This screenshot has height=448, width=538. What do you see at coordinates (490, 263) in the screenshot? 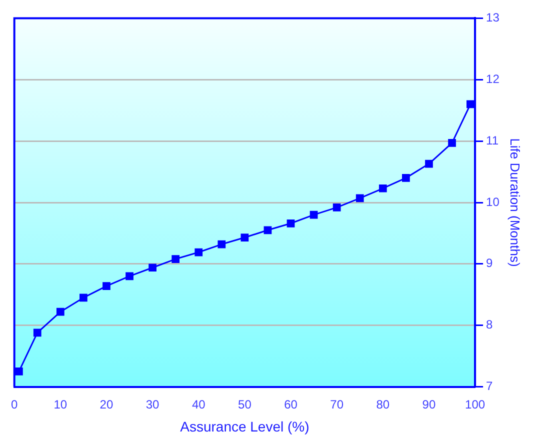
I see `y2-tick-label: 9` at bounding box center [490, 263].